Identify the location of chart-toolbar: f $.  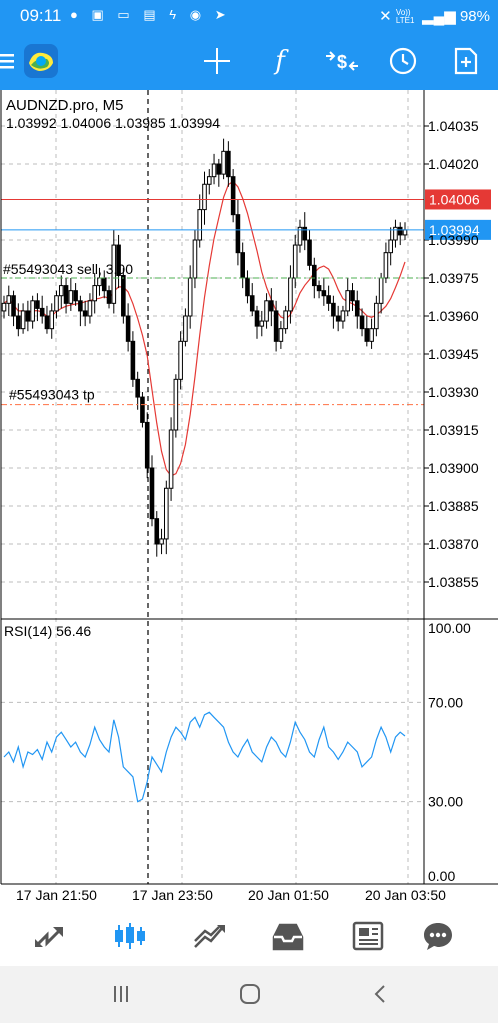
(249, 61).